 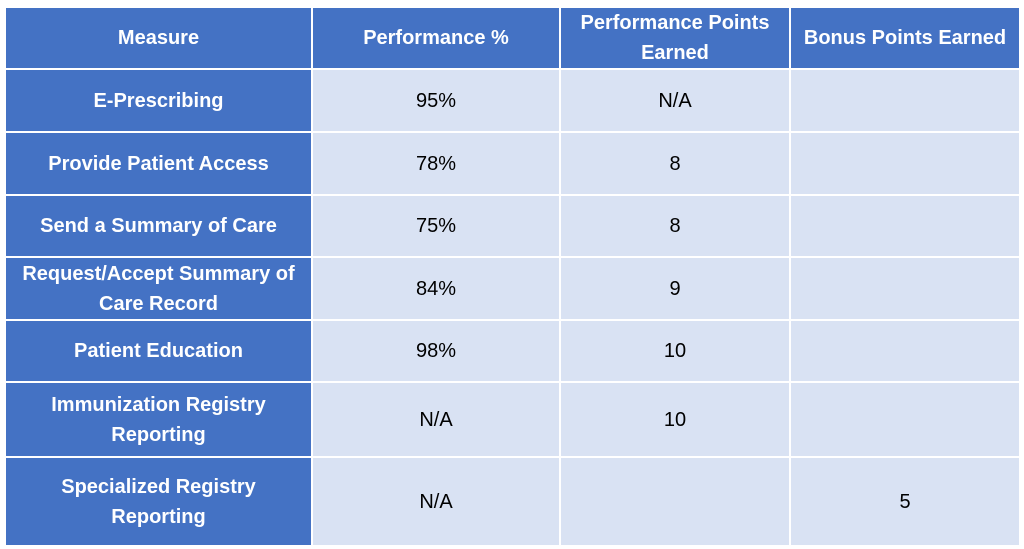 I want to click on table-row: Send a Summary of Care 75% 8, so click(x=512, y=226).